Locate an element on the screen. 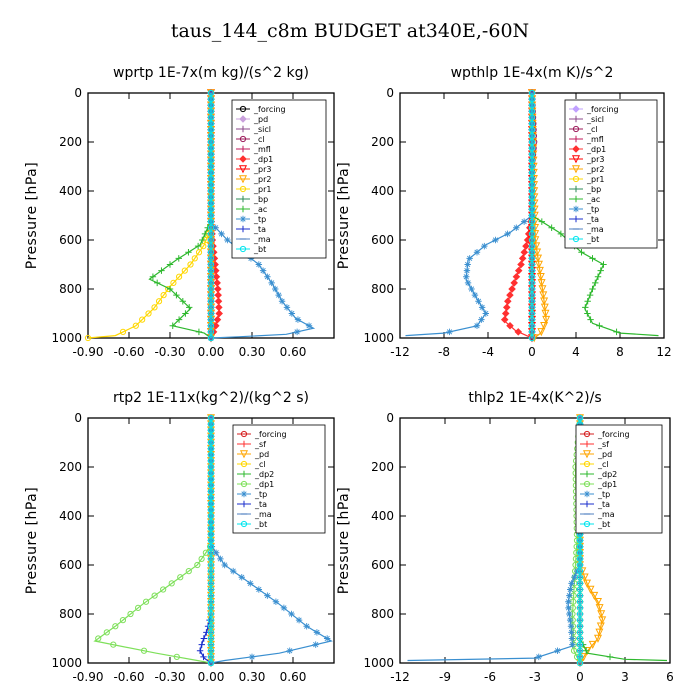 The height and width of the screenshot is (700, 700). legend-entry: _pd is located at coordinates (253, 454).